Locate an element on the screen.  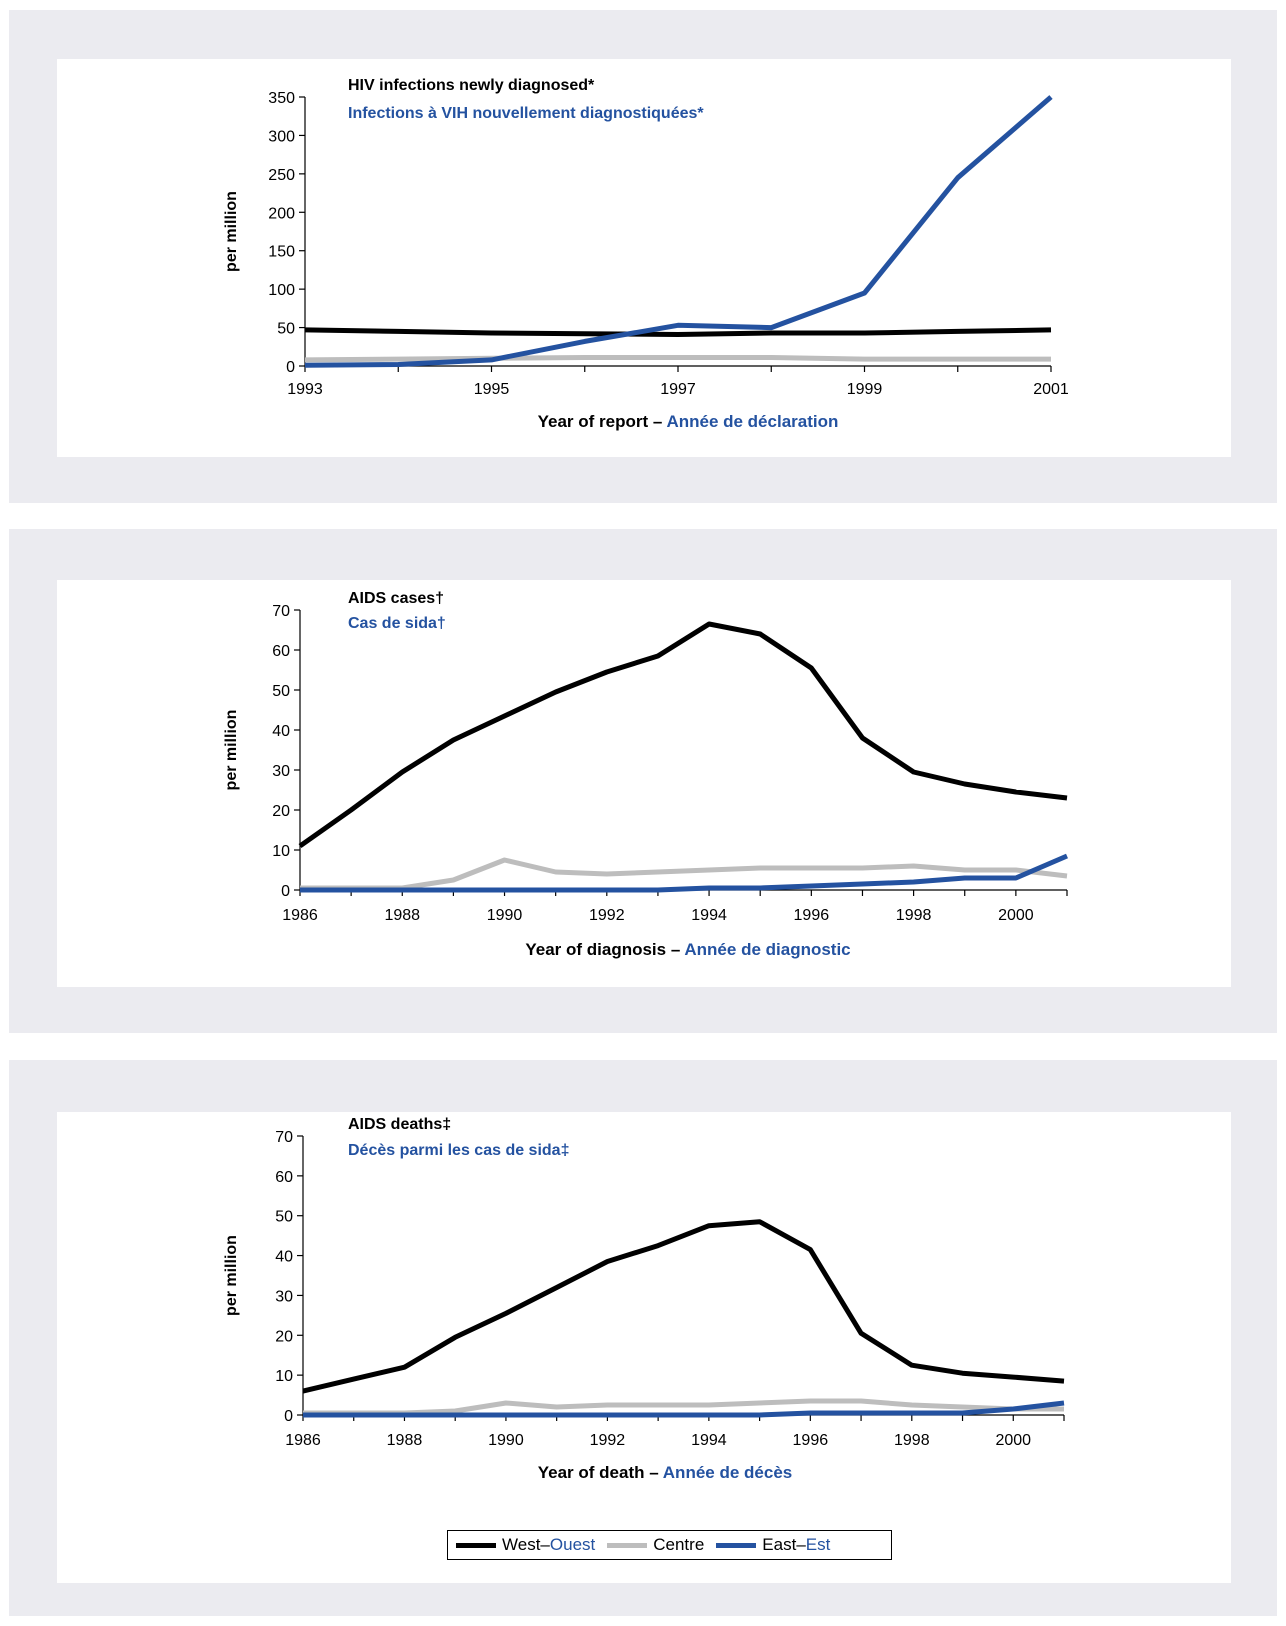
hiv-y-axis-label: per million is located at coordinates (231, 231).